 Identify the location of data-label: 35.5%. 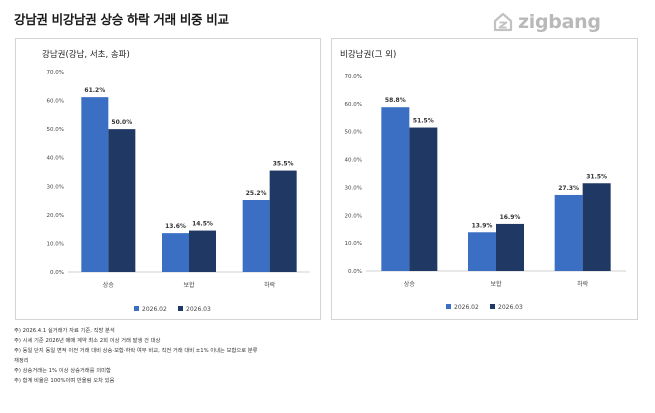
(283, 164).